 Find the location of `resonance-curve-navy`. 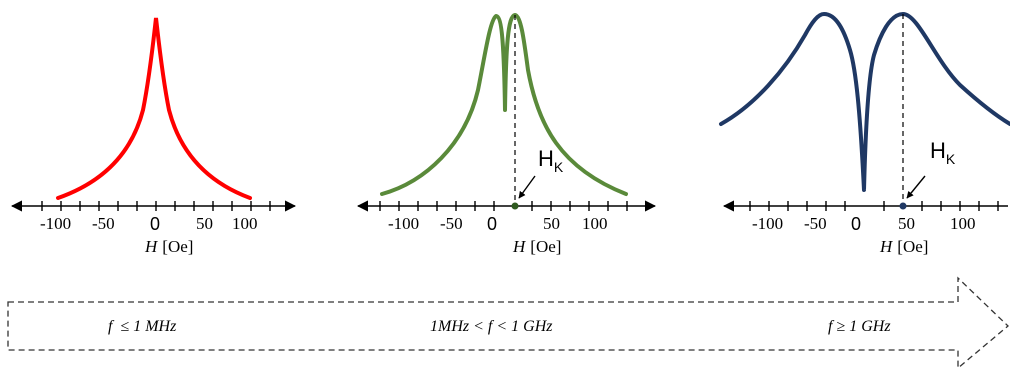

resonance-curve-navy is located at coordinates (864, 102).